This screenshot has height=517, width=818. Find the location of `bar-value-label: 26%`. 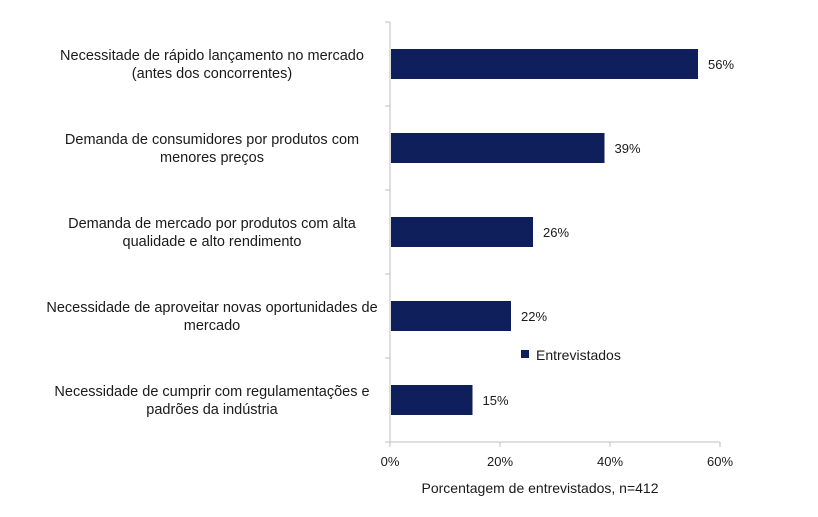

bar-value-label: 26% is located at coordinates (556, 232).